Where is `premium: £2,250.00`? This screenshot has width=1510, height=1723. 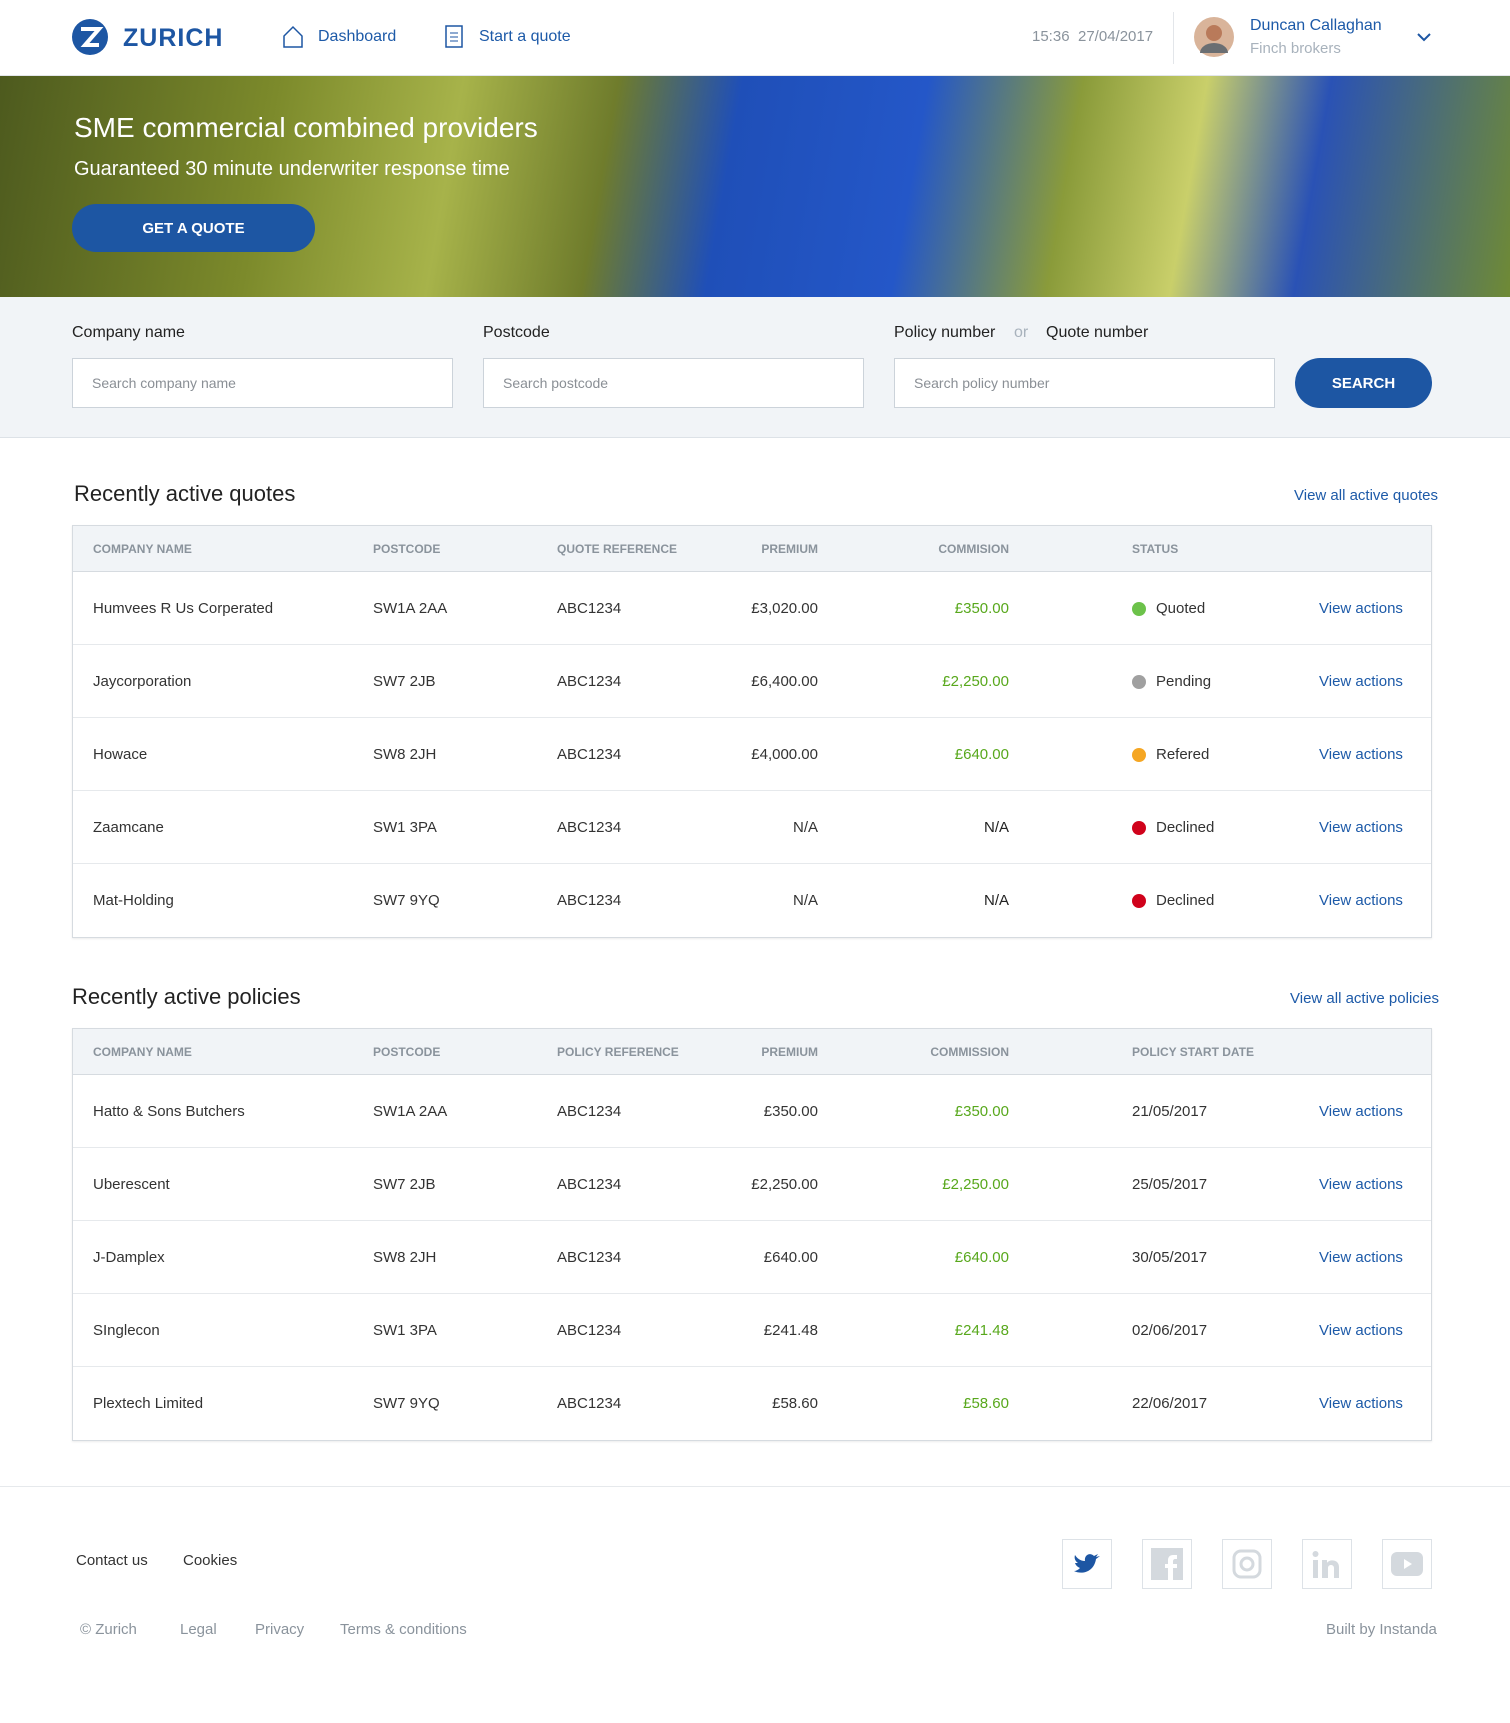 premium: £2,250.00 is located at coordinates (784, 1184).